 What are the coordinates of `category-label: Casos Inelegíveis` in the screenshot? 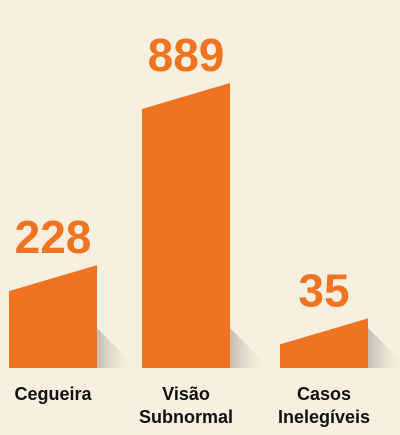 It's located at (324, 405).